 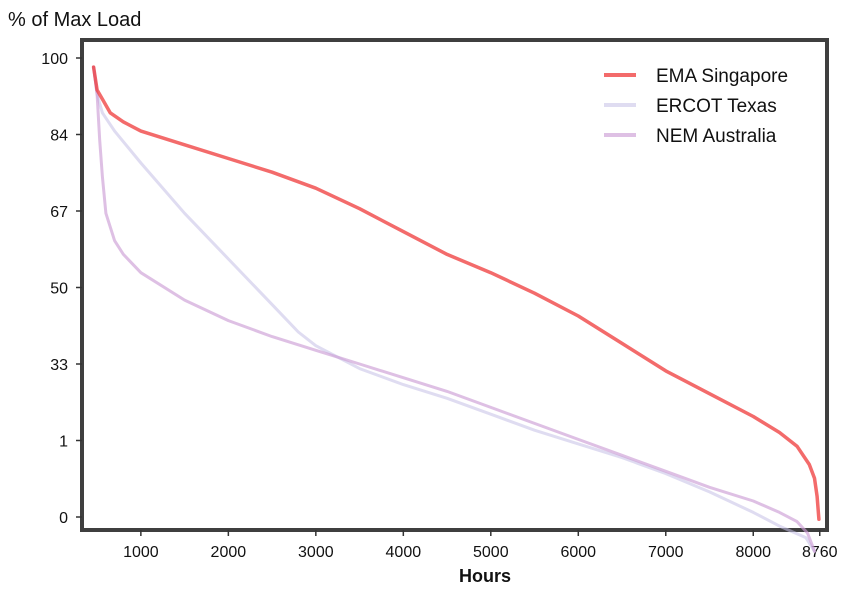 What do you see at coordinates (491, 552) in the screenshot?
I see `x-tick-label: 5000` at bounding box center [491, 552].